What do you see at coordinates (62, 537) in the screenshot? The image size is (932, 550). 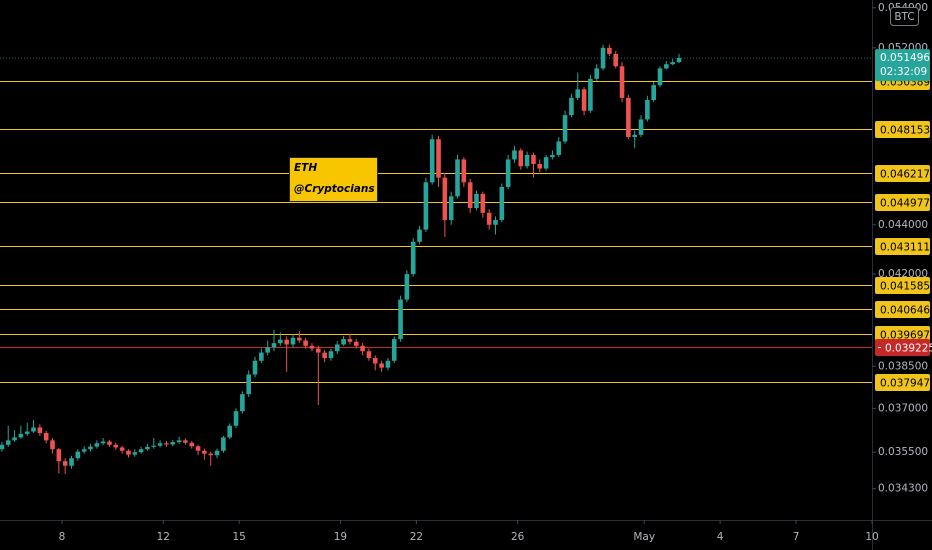 I see `x-tick-label: 8` at bounding box center [62, 537].